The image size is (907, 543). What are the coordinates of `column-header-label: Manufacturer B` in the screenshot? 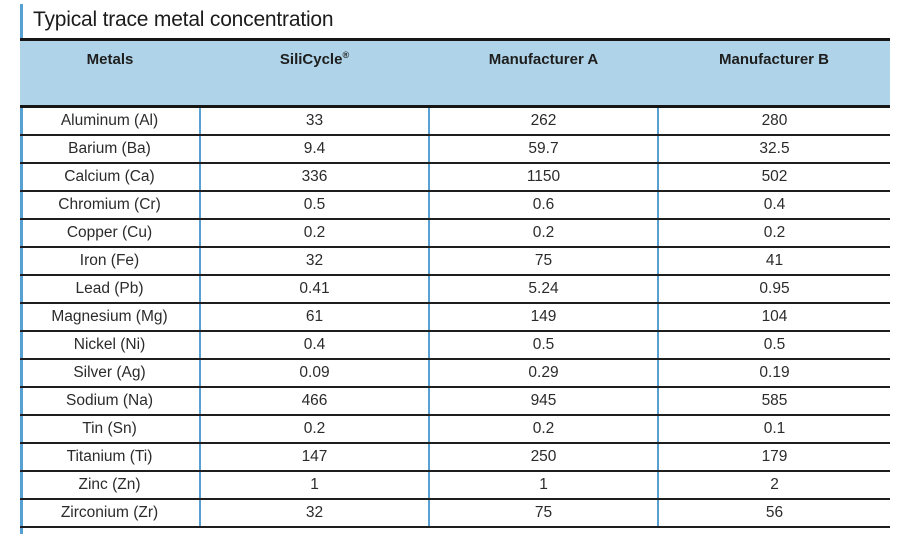 It's located at (774, 59).